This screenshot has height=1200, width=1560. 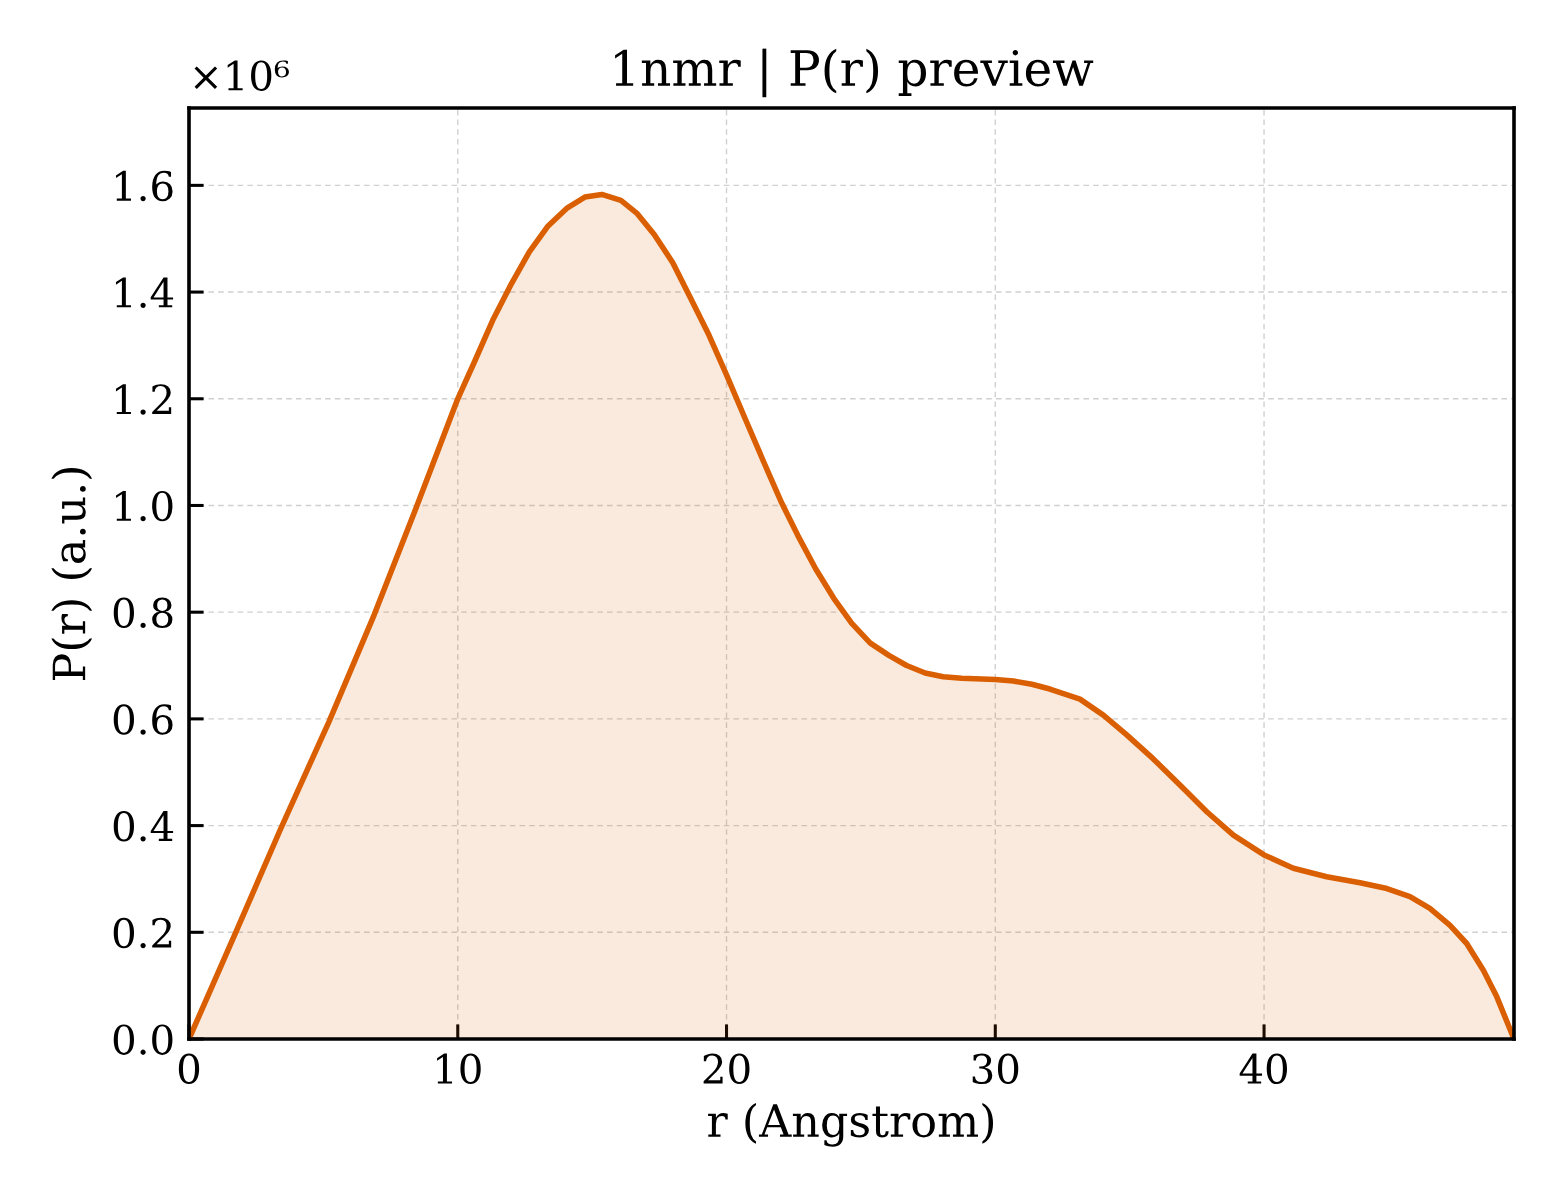 I want to click on text: ×10⁶, so click(x=241, y=75).